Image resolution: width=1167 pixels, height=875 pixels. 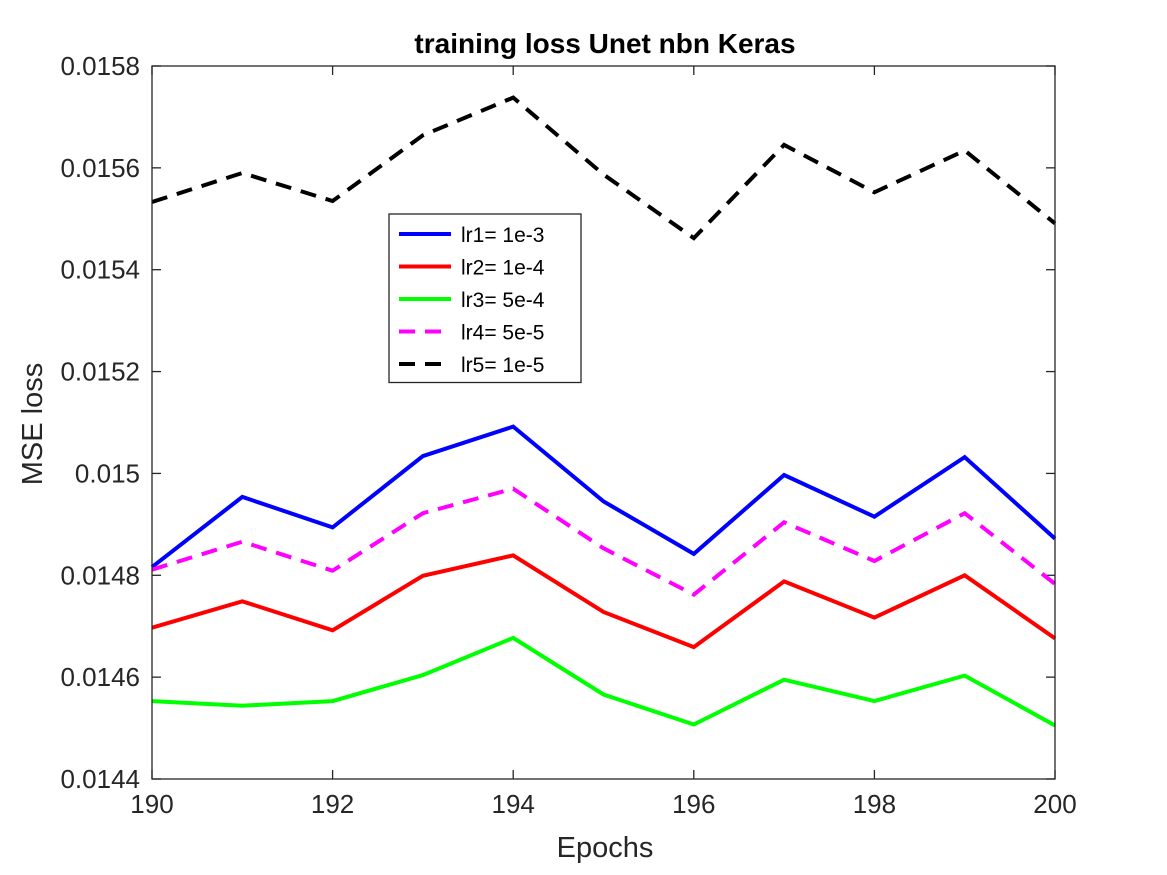 I want to click on x-tick-label: 190, so click(x=151, y=804).